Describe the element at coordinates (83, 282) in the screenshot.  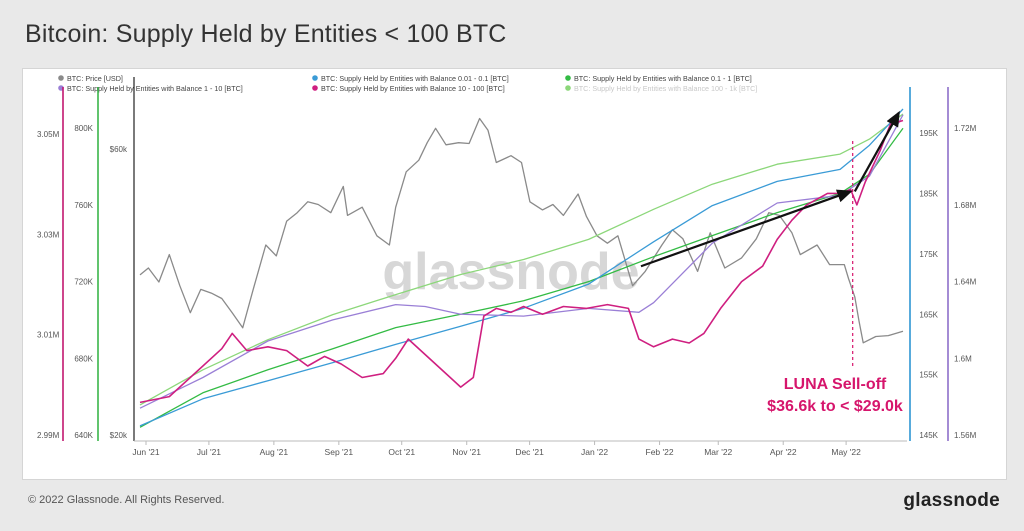
I see `y-axis-b-tick-2: 720K` at that location.